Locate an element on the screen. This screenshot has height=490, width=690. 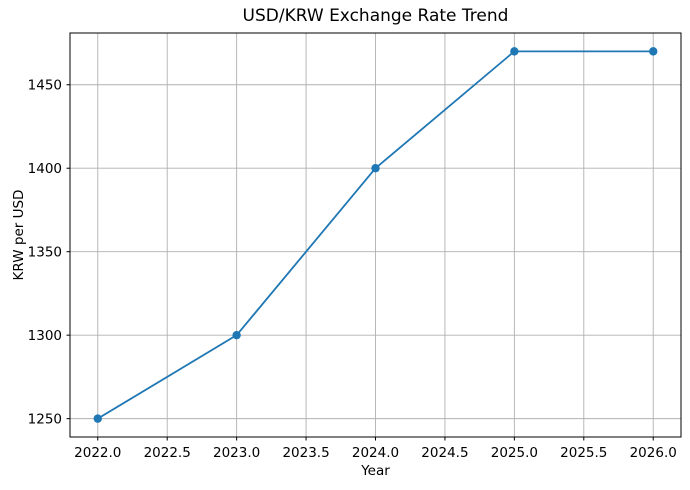
x-tick-label: 2024.0 is located at coordinates (375, 453).